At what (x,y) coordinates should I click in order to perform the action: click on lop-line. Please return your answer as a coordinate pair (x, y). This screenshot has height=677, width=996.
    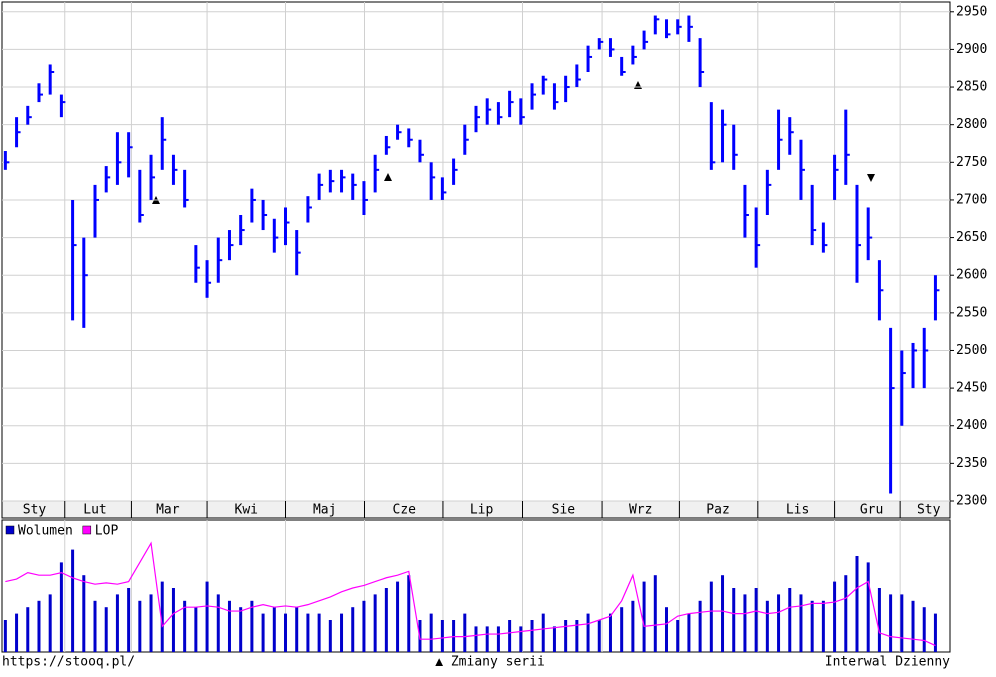
    Looking at the image, I should click on (470, 594).